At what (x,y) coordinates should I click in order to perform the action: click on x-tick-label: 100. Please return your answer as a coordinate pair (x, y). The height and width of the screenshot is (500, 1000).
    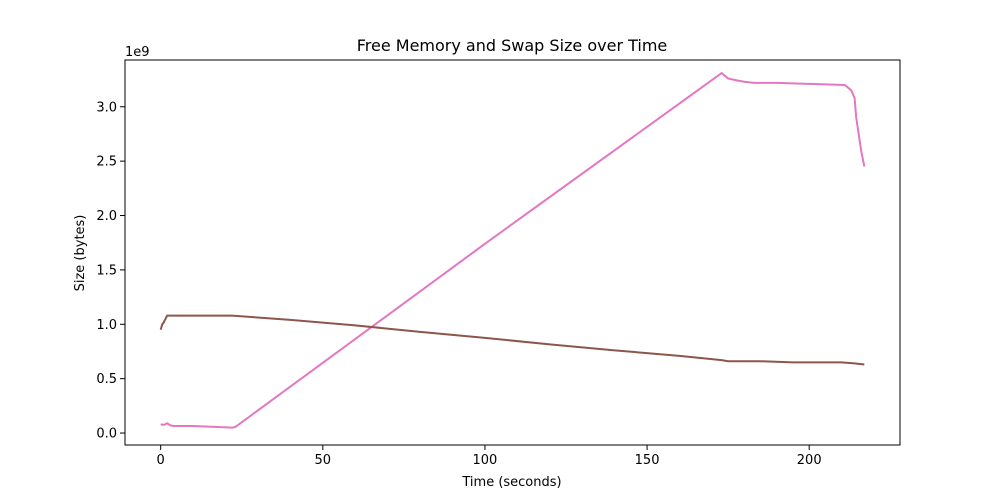
    Looking at the image, I should click on (485, 460).